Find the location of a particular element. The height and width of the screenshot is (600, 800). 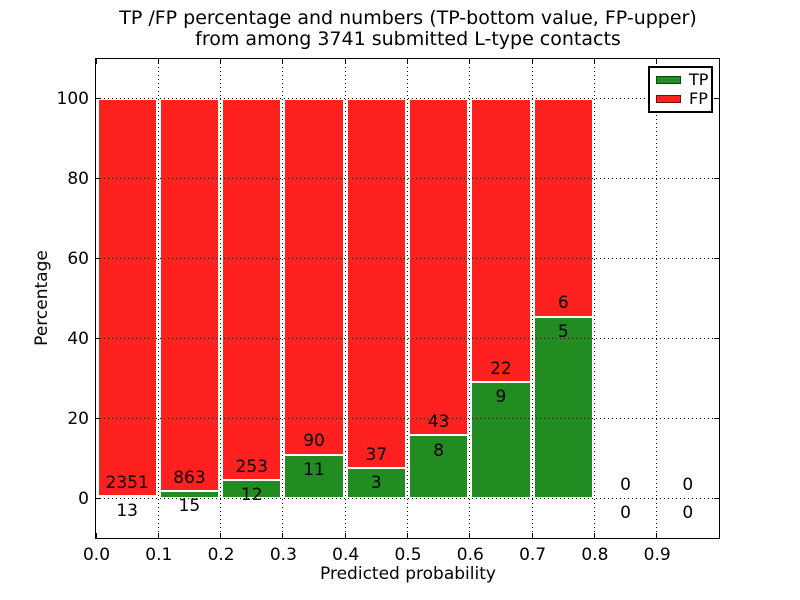

tp-count-label: 8 is located at coordinates (439, 450).